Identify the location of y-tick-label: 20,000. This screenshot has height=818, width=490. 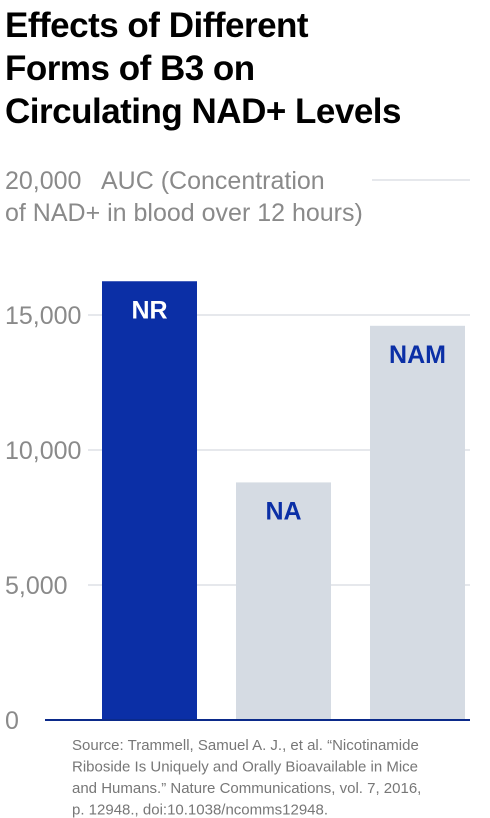
(43, 181).